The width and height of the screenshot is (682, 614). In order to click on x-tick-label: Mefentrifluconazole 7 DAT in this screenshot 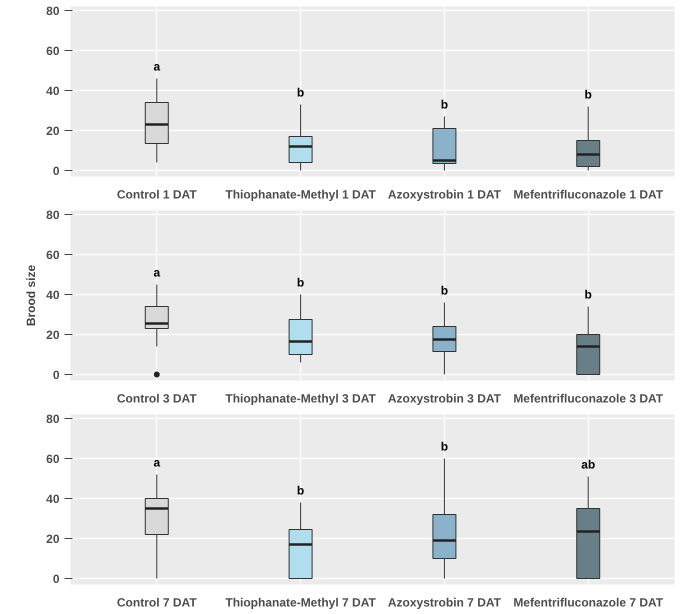, I will do `click(588, 603)`.